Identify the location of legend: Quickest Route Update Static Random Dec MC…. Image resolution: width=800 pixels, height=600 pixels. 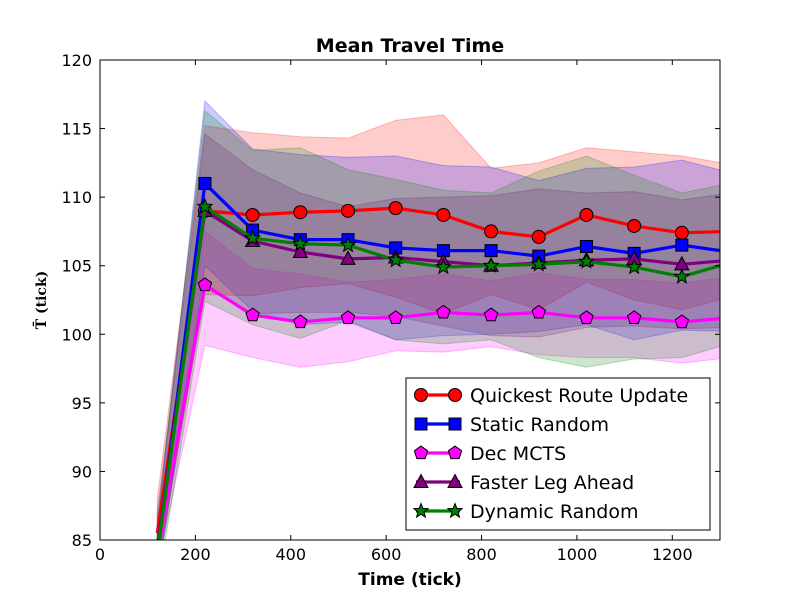
(558, 454).